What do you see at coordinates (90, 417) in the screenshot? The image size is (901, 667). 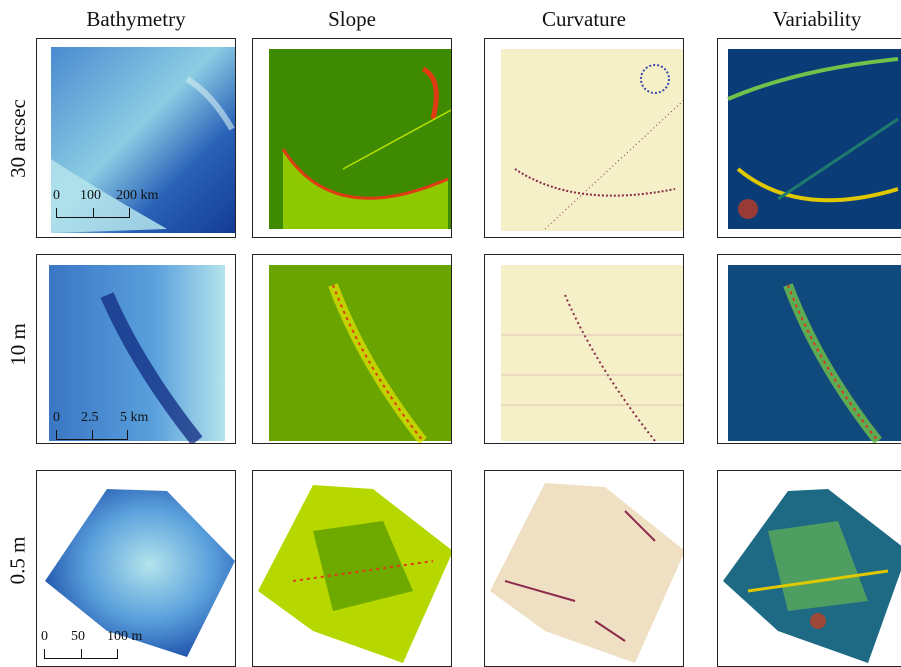 I see `scale-label: 2.5` at bounding box center [90, 417].